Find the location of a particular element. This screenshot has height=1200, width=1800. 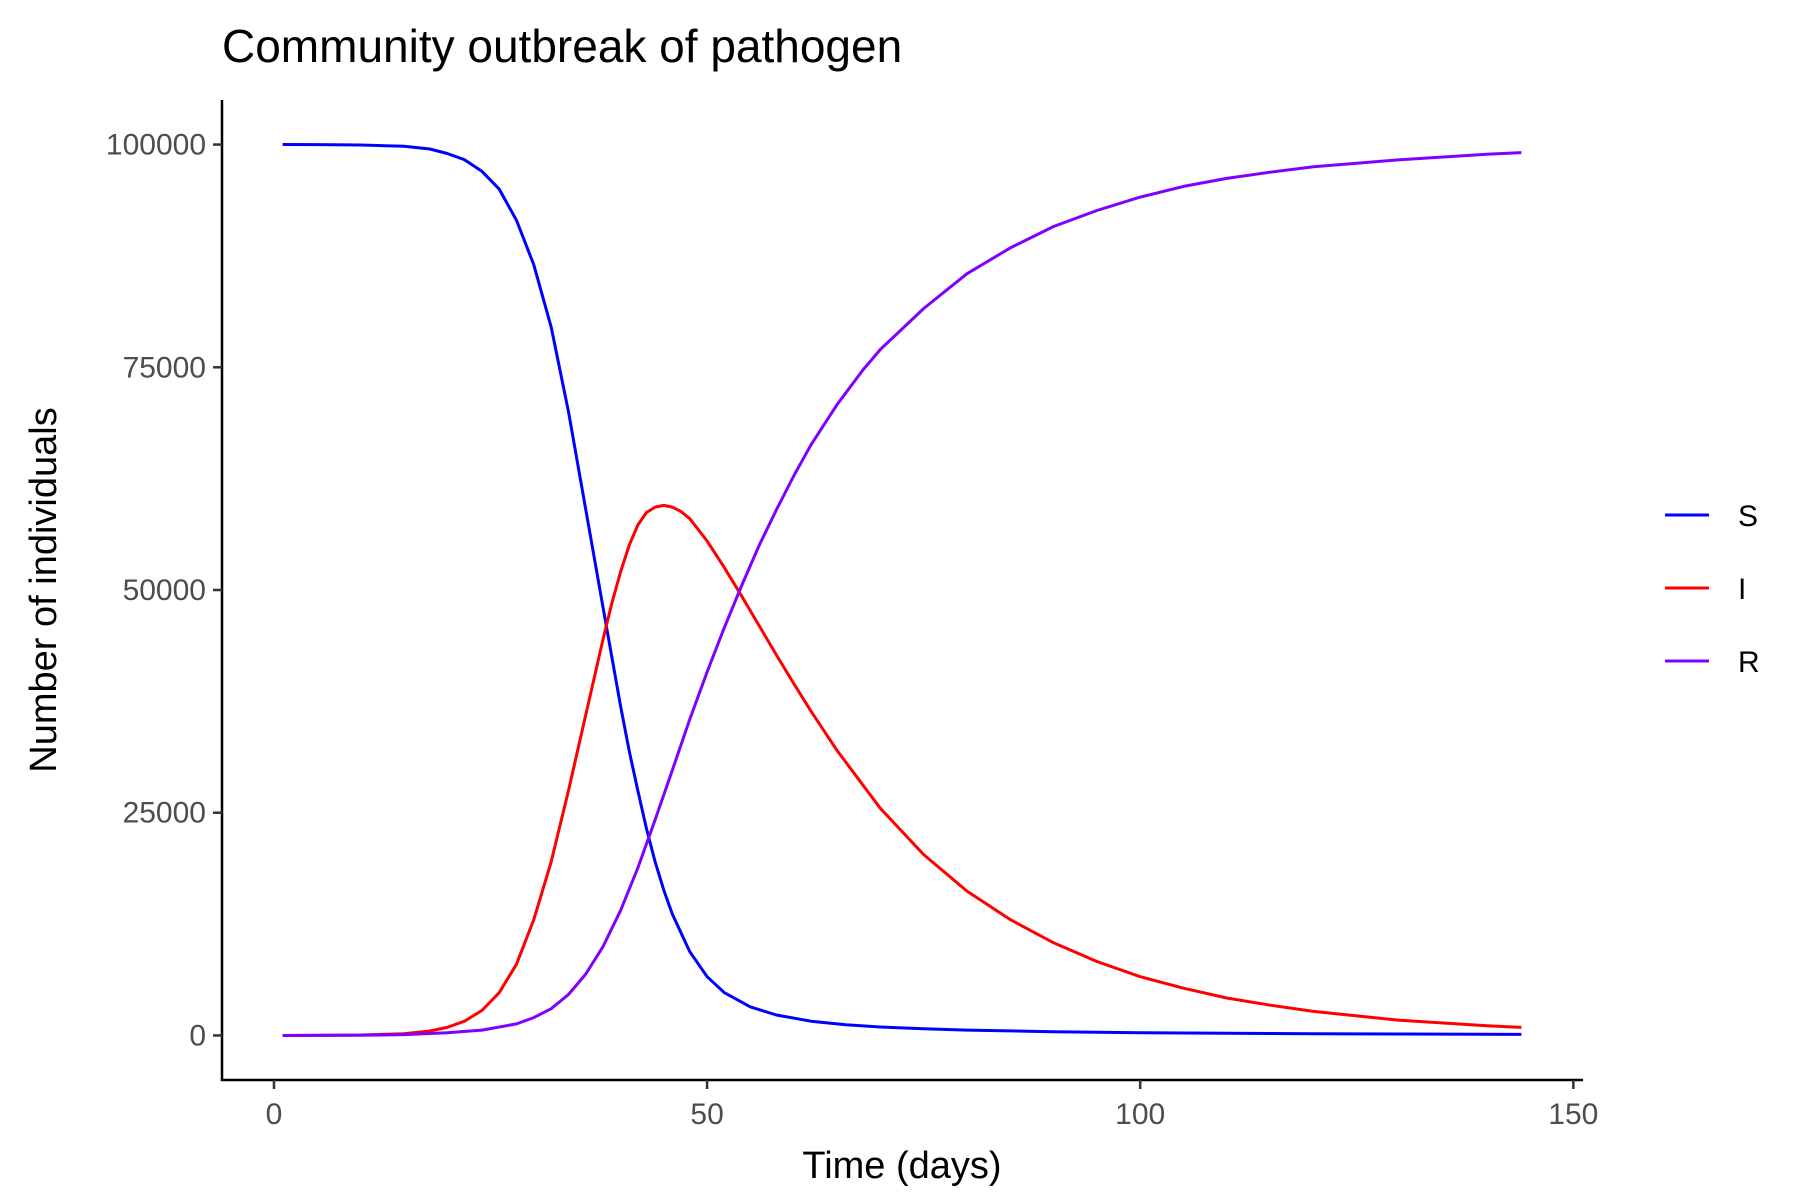

y-tick-label: 25000 is located at coordinates (164, 813).